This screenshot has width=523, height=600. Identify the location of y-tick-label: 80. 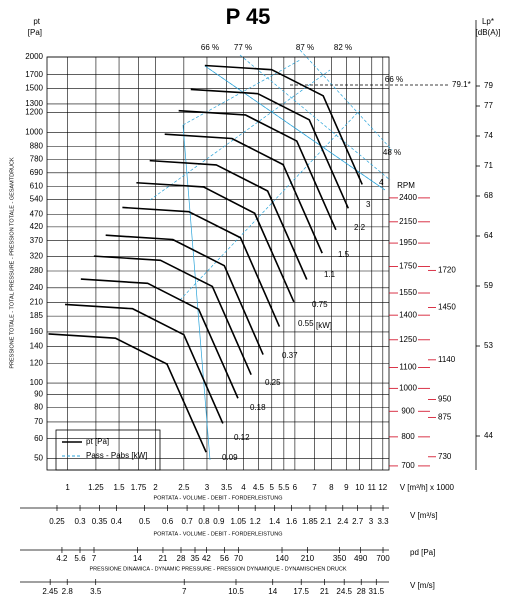
(38, 406).